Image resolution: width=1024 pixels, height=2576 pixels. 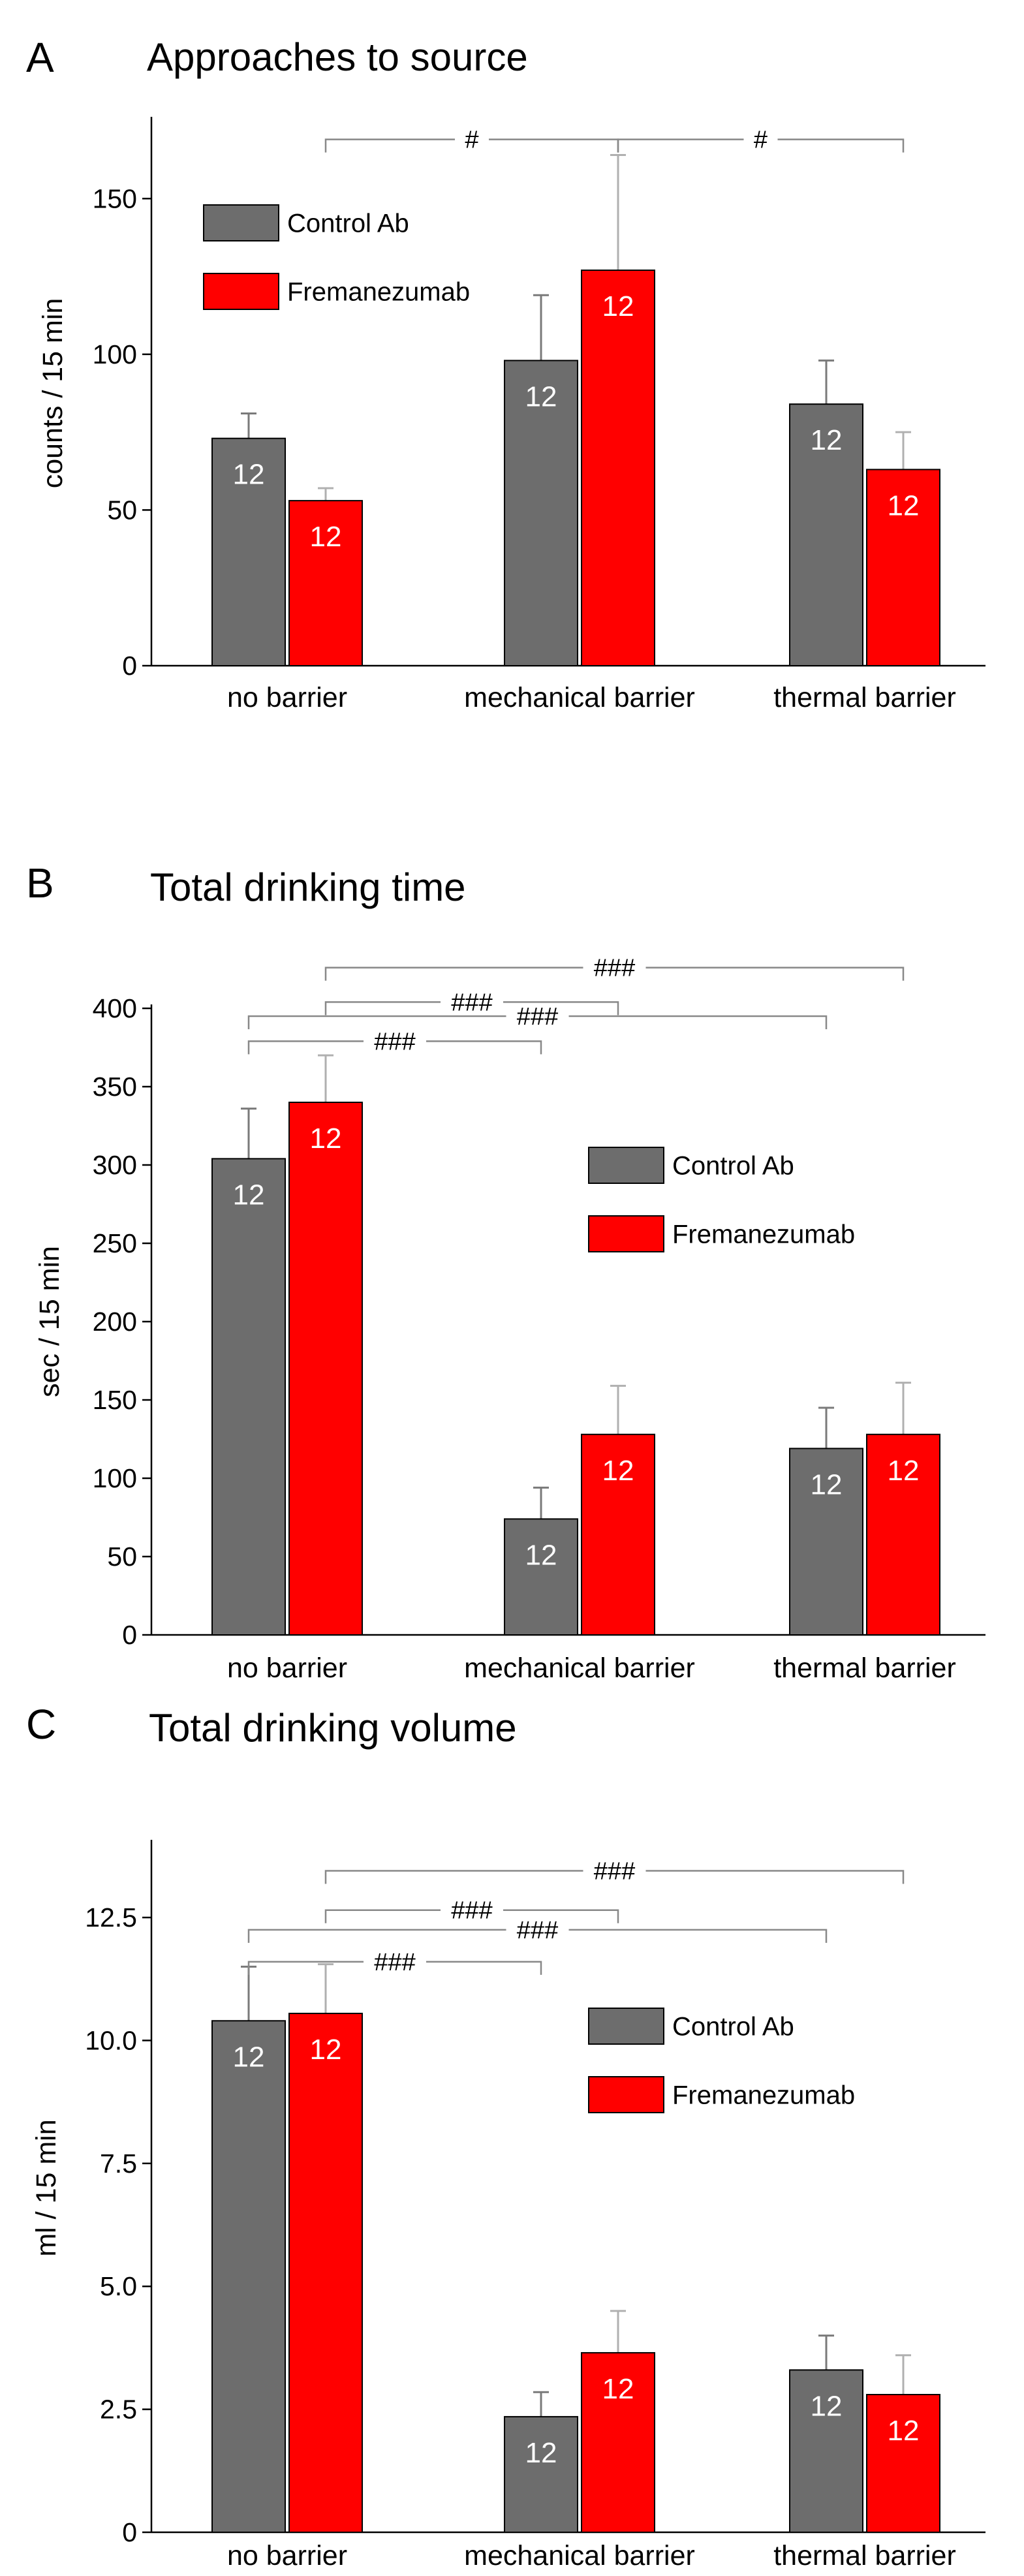 I want to click on y-axis-label: ml / 15 min, so click(x=46, y=2187).